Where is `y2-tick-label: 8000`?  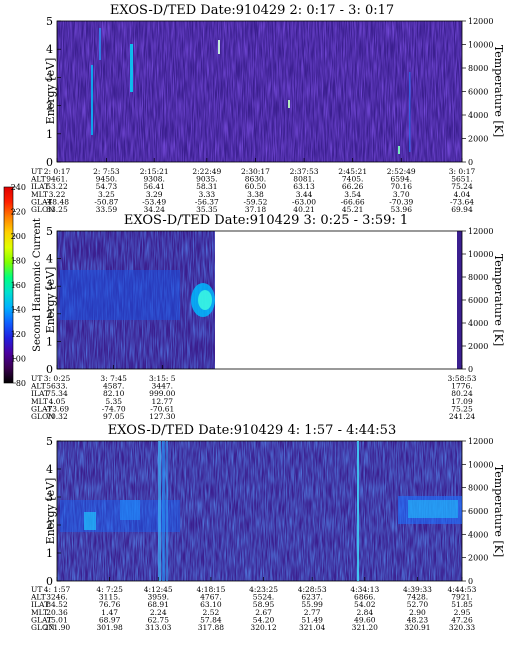
y2-tick-label: 8000 is located at coordinates (478, 488).